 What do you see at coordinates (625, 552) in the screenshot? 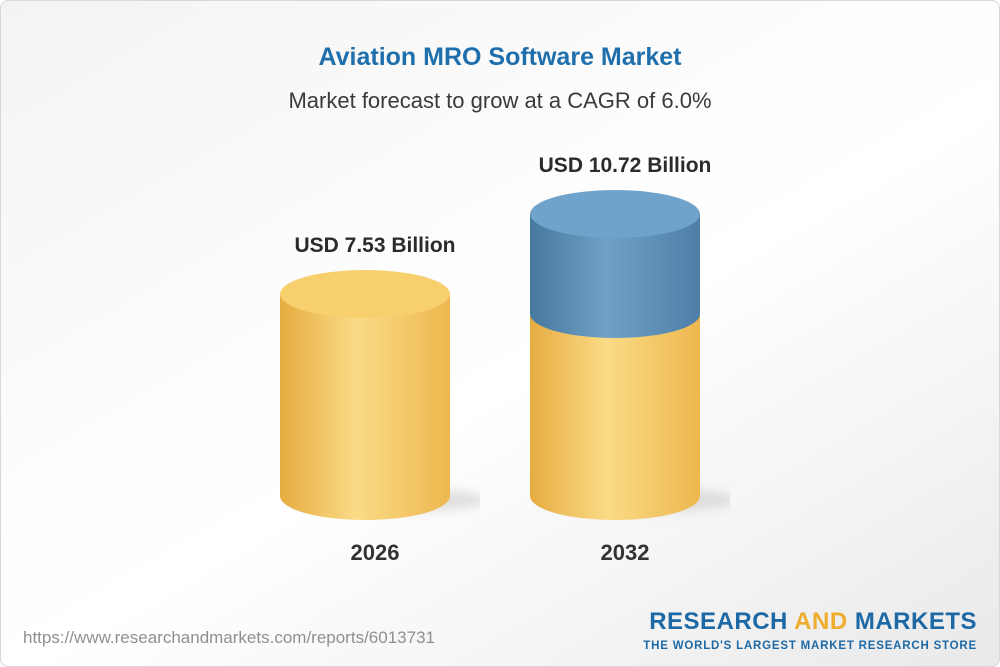
I see `bar-category-2032: 2032` at bounding box center [625, 552].